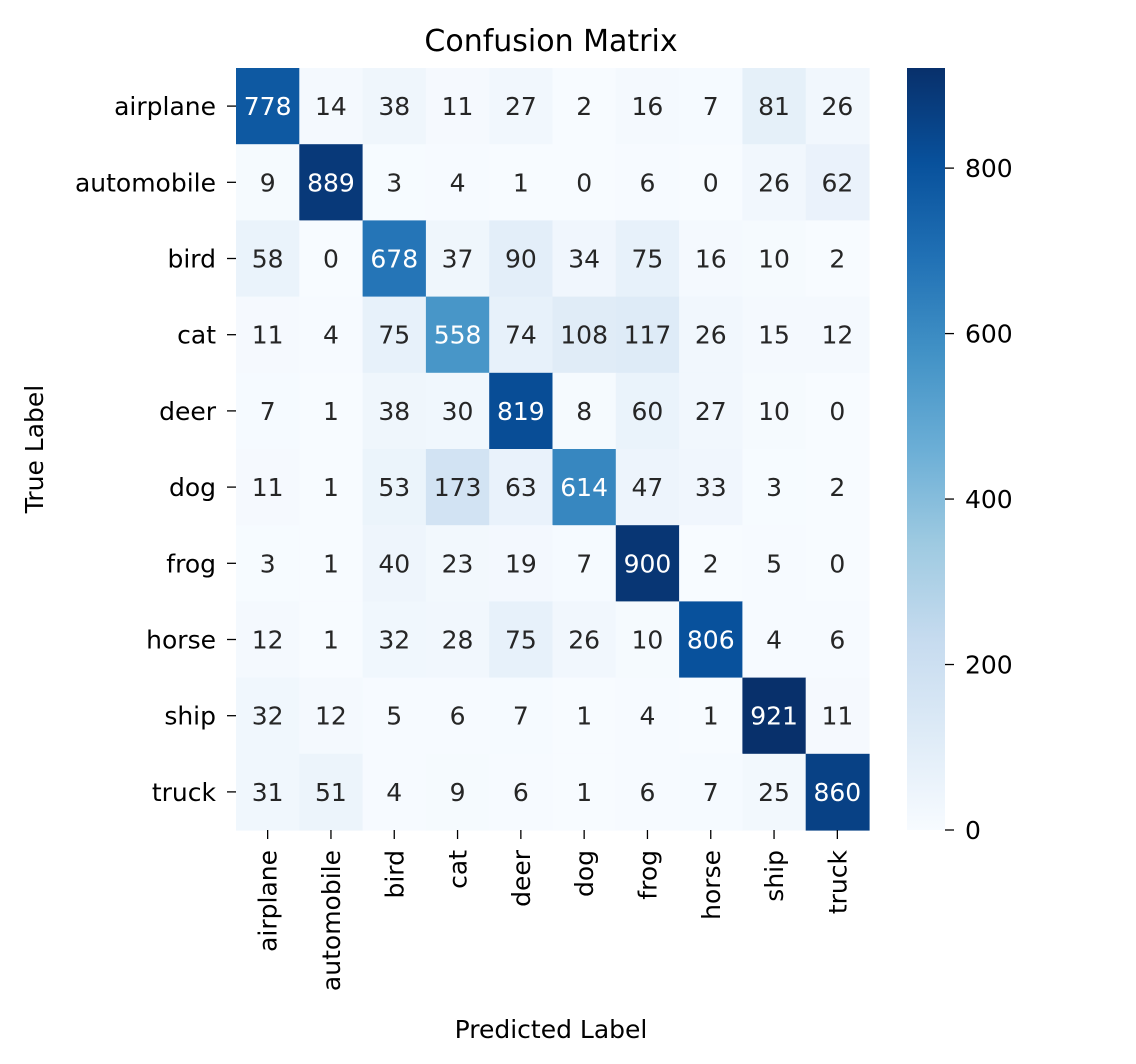  I want to click on cell-value-label: 81, so click(774, 106).